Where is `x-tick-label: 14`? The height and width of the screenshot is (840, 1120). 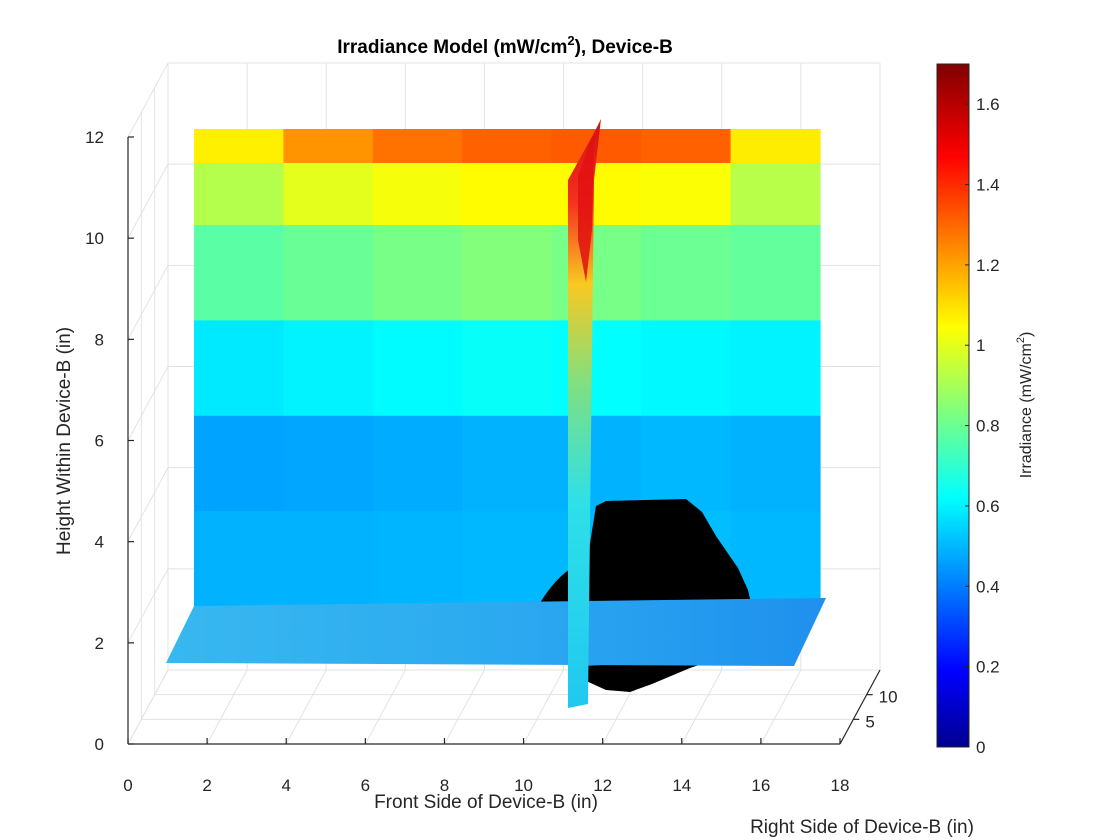
x-tick-label: 14 is located at coordinates (681, 785).